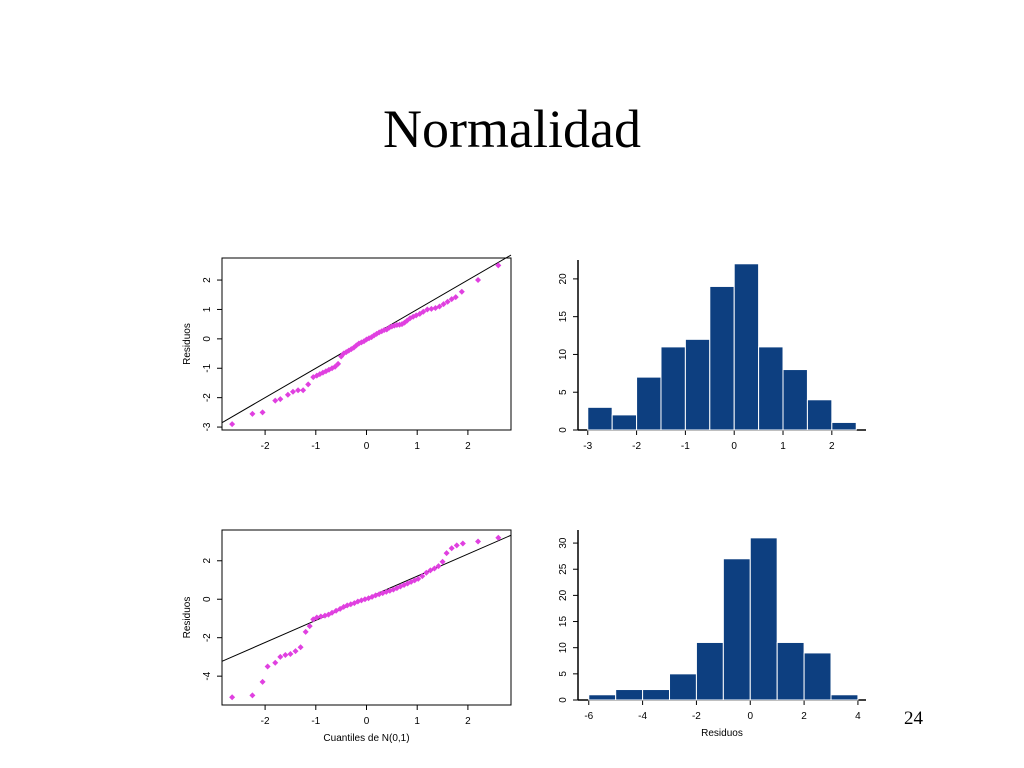  I want to click on x-tick-label: -6, so click(588, 716).